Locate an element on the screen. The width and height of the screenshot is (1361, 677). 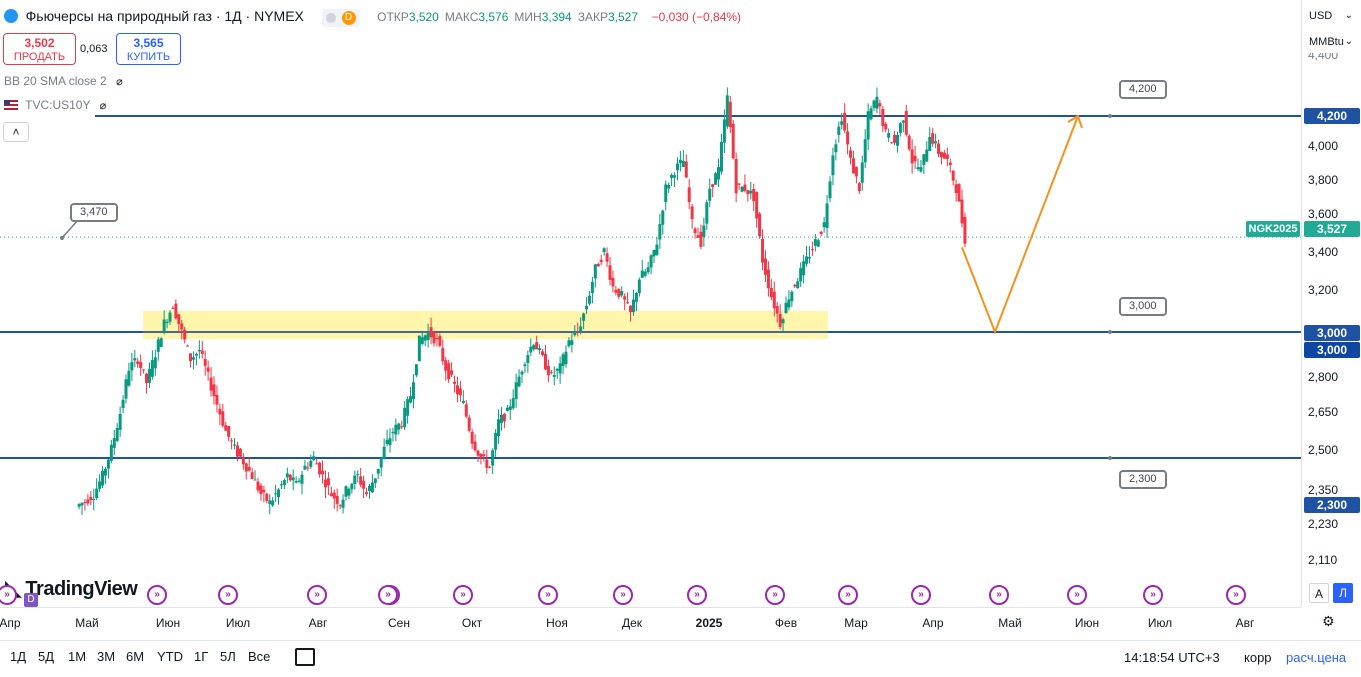
collapse-legend-button: ˄ is located at coordinates (16, 132).